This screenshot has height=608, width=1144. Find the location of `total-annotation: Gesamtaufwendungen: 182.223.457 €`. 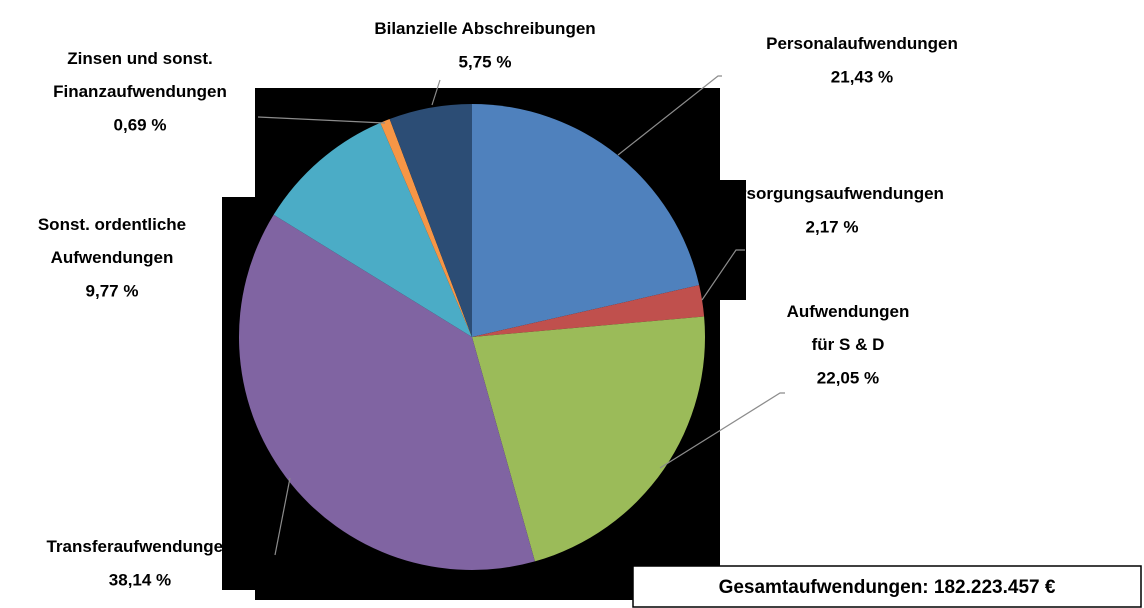

total-annotation: Gesamtaufwendungen: 182.223.457 € is located at coordinates (887, 587).